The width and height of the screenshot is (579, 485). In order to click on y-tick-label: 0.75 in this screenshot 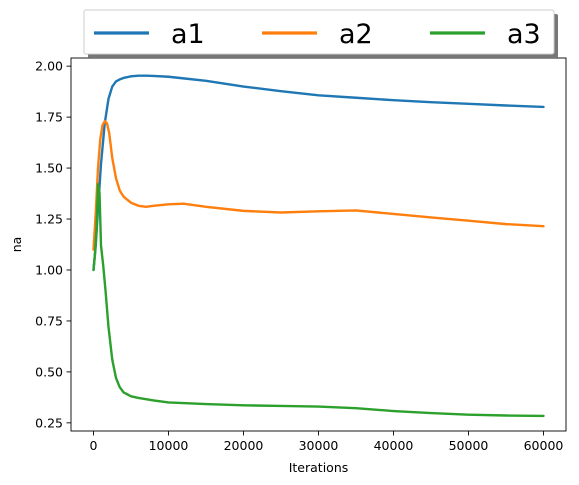, I will do `click(49, 320)`.